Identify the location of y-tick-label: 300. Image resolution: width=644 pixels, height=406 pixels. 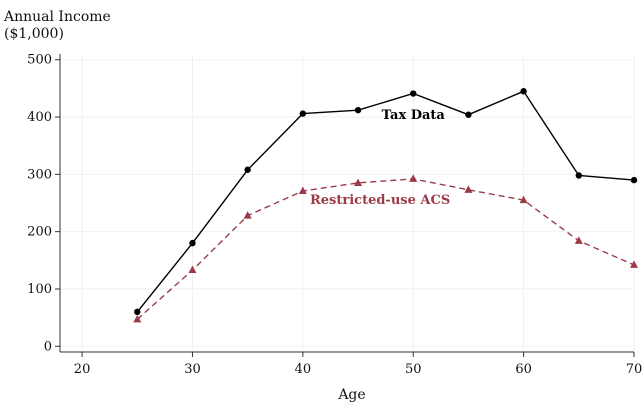
(39, 174).